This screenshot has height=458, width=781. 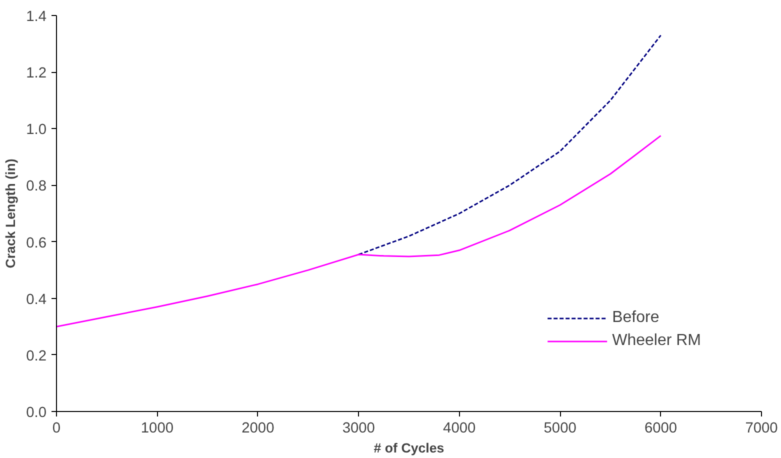 I want to click on x-axis-title: # of Cycles, so click(x=409, y=448).